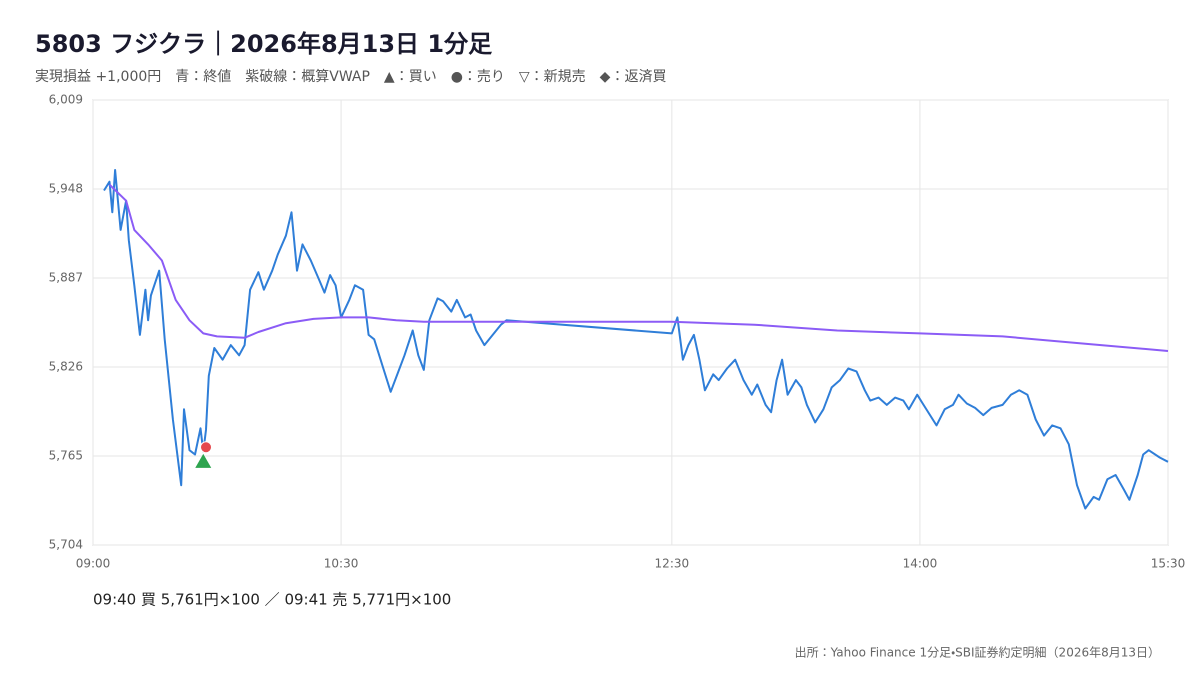 This screenshot has width=1200, height=680. What do you see at coordinates (263, 44) in the screenshot?
I see `chart-title: 5803 フジクラ｜2026年8月13日 1分足` at bounding box center [263, 44].